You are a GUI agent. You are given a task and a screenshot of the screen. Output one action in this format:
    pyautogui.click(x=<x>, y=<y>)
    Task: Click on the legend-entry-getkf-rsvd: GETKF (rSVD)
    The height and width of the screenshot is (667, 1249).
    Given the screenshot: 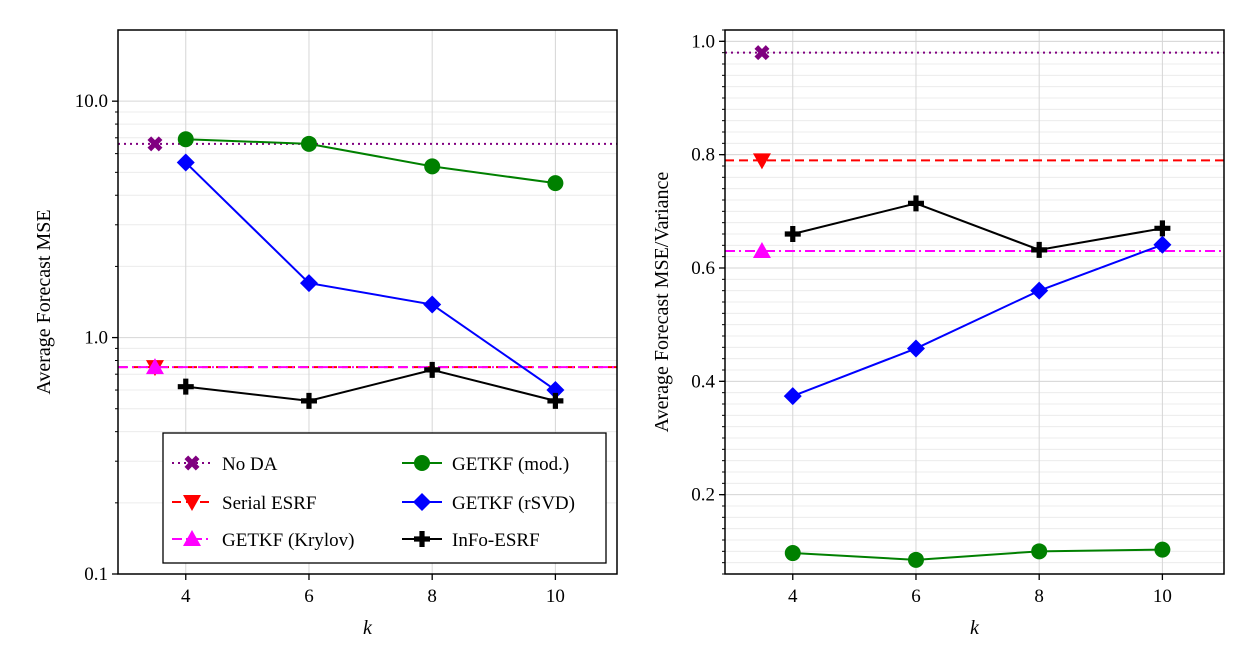 What is the action you would take?
    pyautogui.click(x=488, y=503)
    